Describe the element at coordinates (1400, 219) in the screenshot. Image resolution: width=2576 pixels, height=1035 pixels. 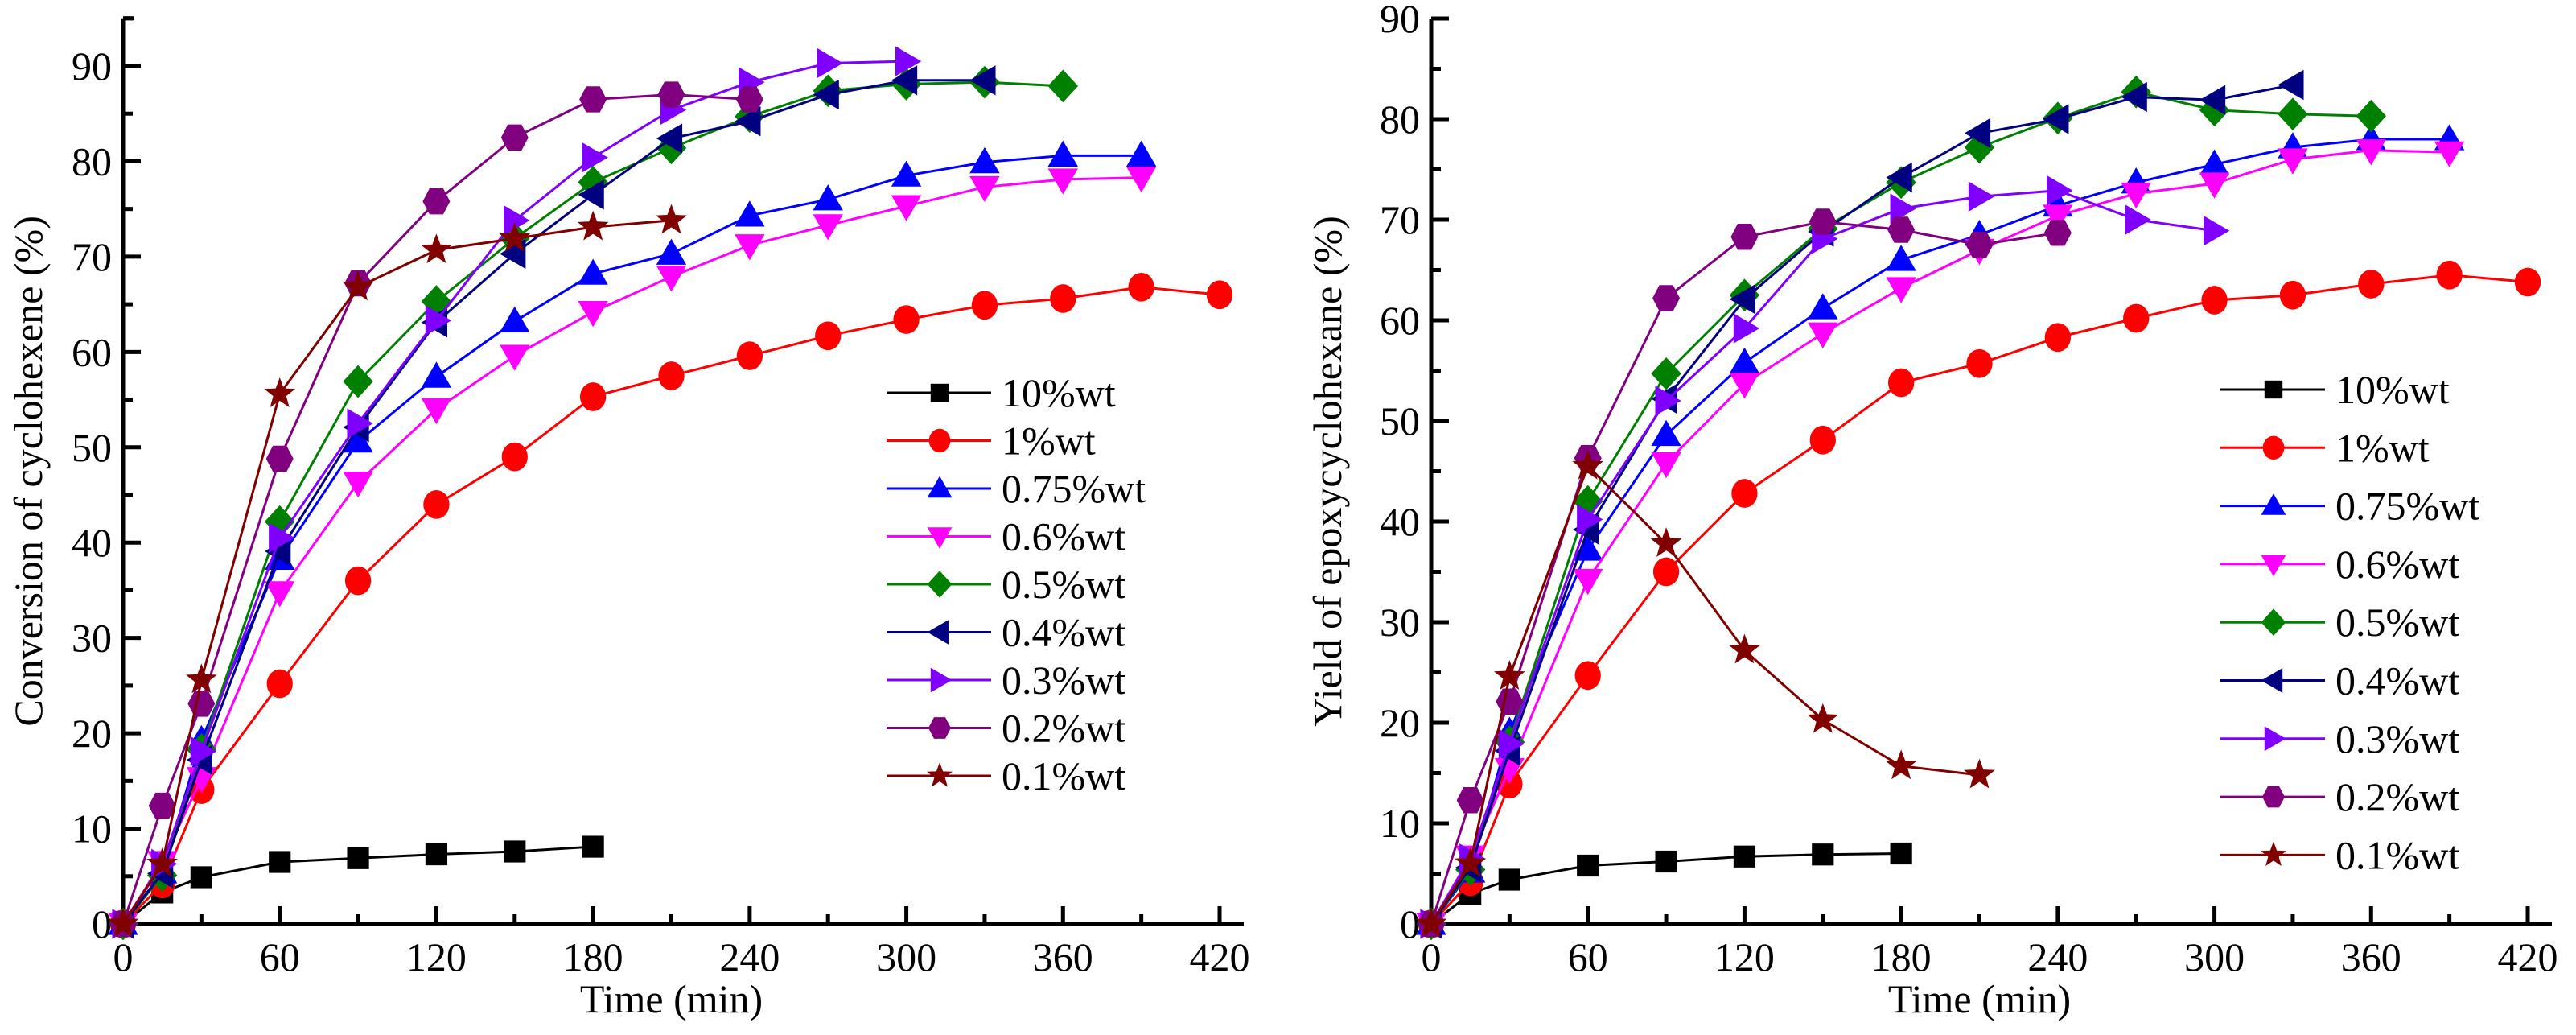
I see `y-tick-label: 70` at that location.